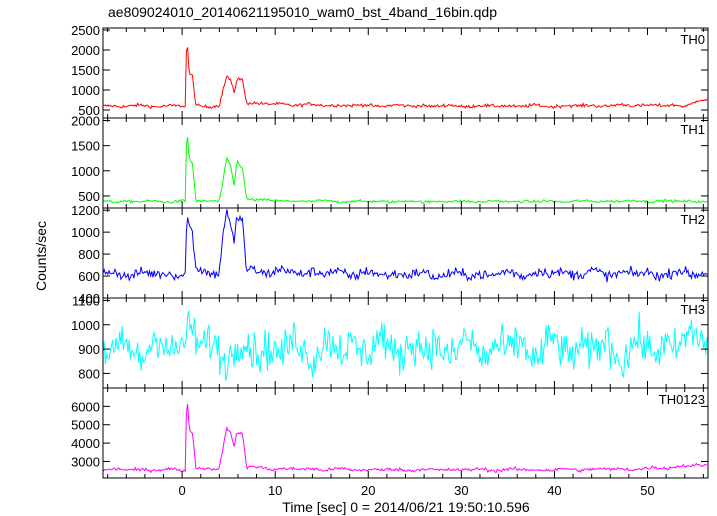 This screenshot has width=717, height=516. What do you see at coordinates (85, 210) in the screenshot?
I see `y-tick-label: 1200` at bounding box center [85, 210].